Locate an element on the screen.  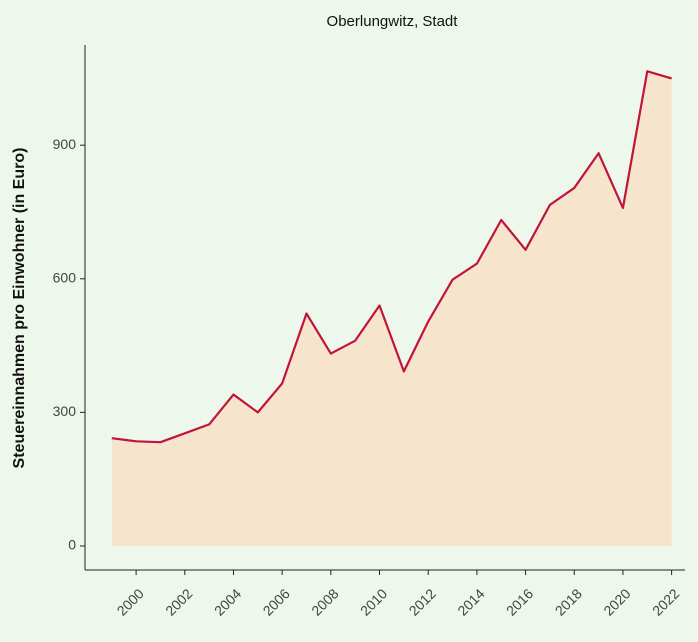
y-tick-label: 900 is located at coordinates (65, 144).